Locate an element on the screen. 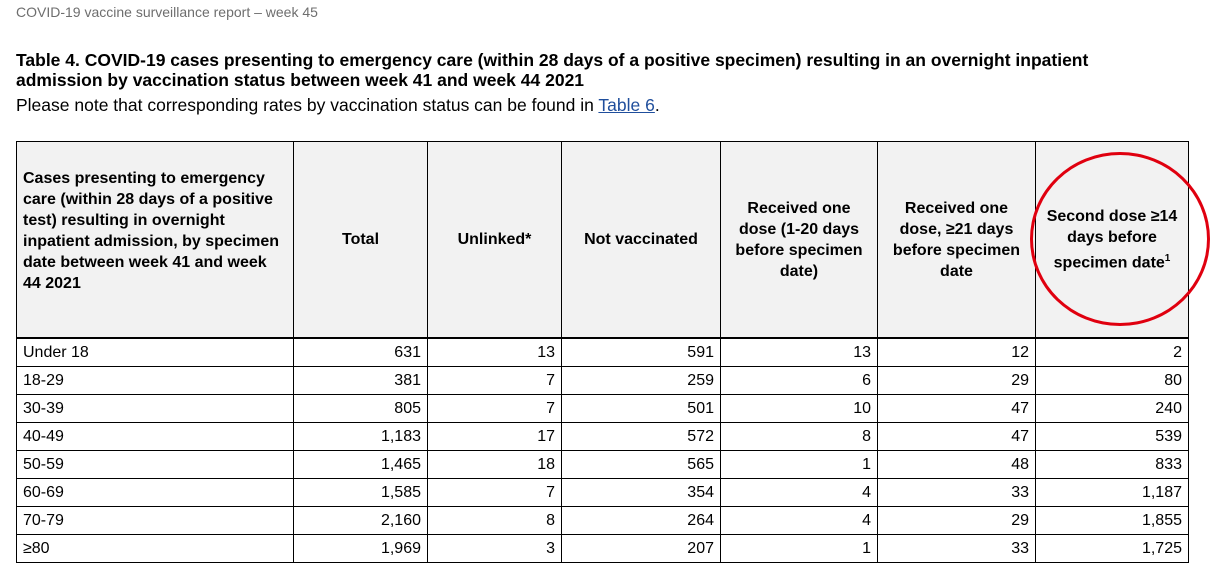 The width and height of the screenshot is (1211, 582). value-cell: 1,725 is located at coordinates (1112, 548).